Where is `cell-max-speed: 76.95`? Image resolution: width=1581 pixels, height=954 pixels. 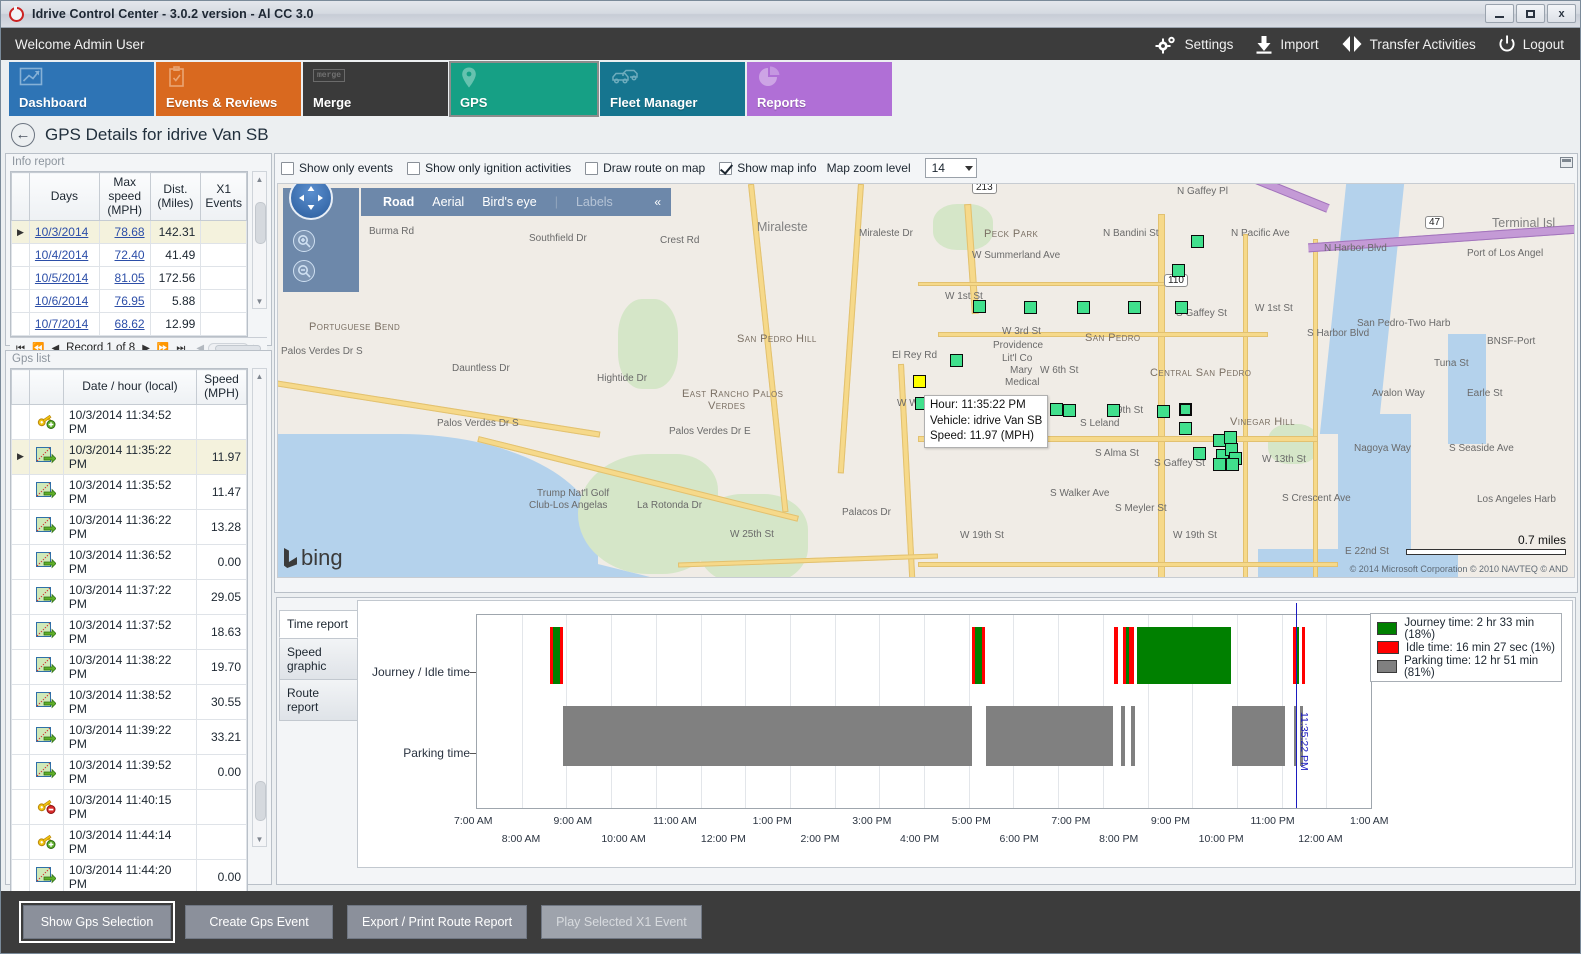 cell-max-speed: 76.95 is located at coordinates (124, 301).